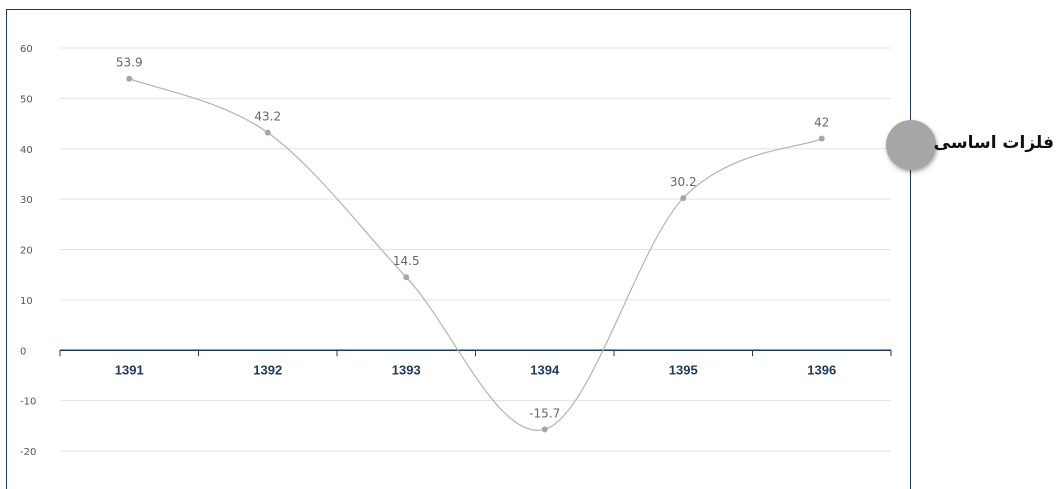 The width and height of the screenshot is (1059, 489). Describe the element at coordinates (26, 99) in the screenshot. I see `y-tick-label: 50` at that location.